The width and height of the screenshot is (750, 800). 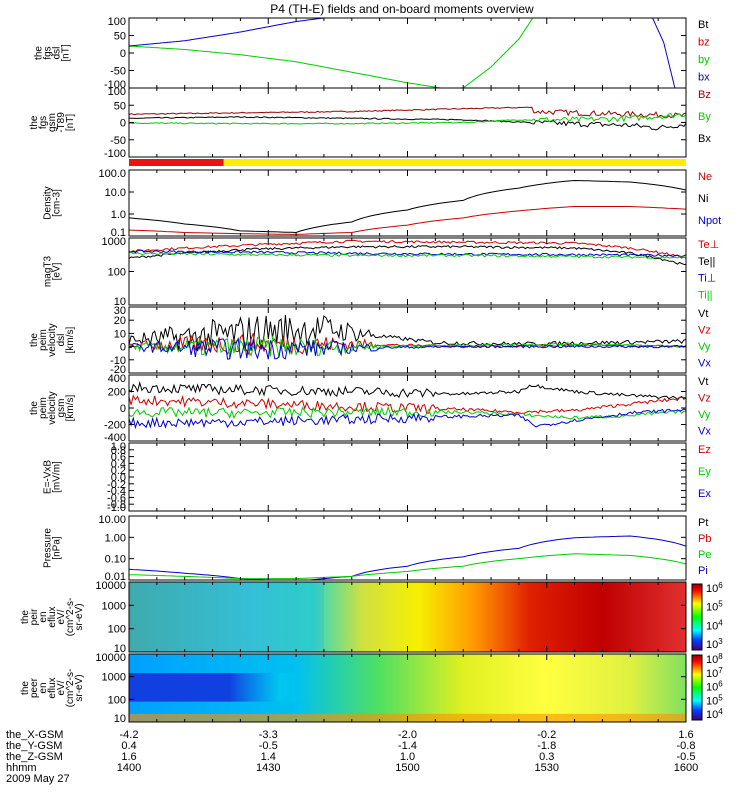 What do you see at coordinates (52, 339) in the screenshot?
I see `y-axis-label: velocity` at bounding box center [52, 339].